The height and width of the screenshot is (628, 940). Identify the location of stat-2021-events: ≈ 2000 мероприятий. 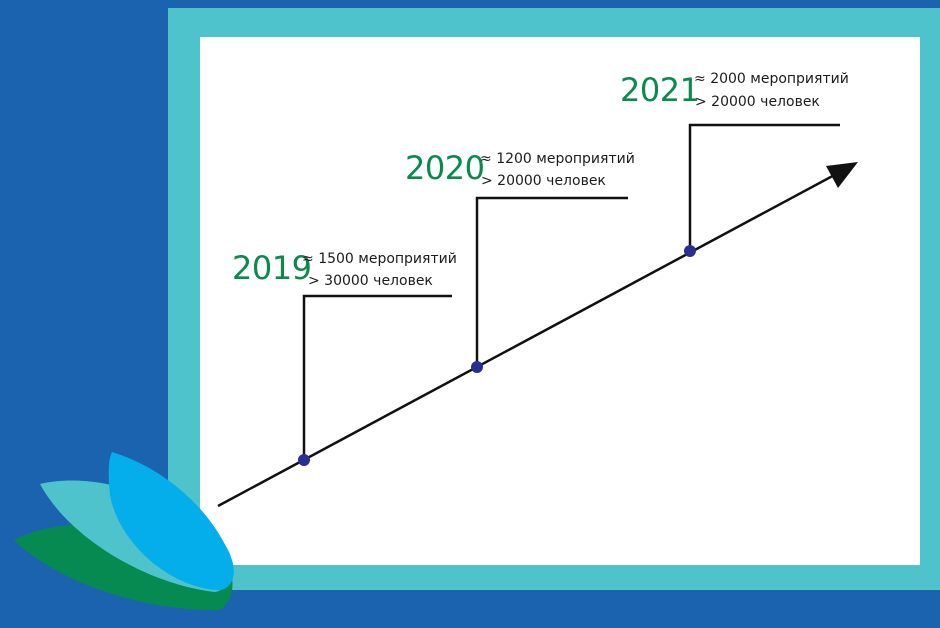
(771, 79).